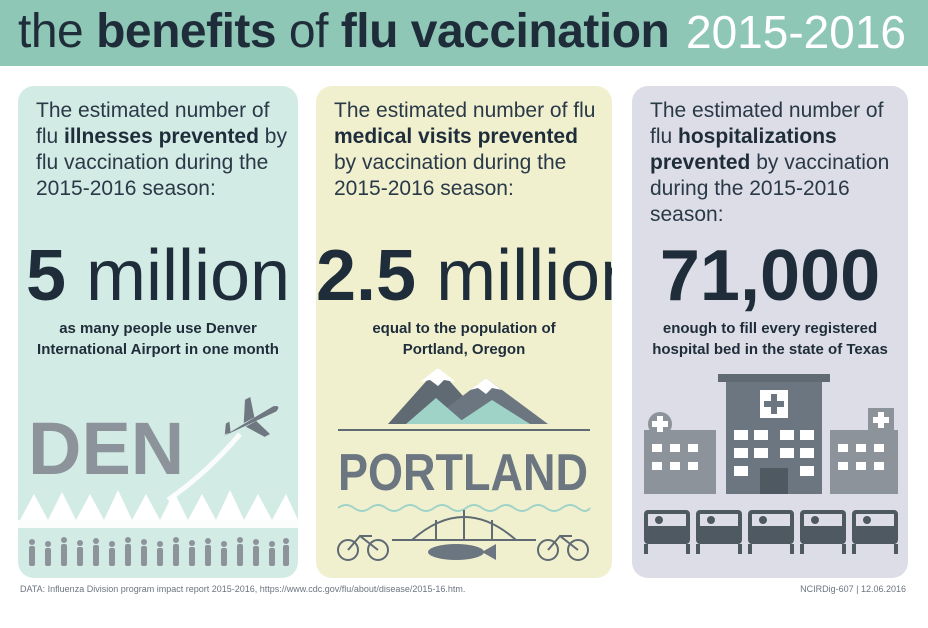 The image size is (928, 628). I want to click on crowd-icon, so click(159, 551).